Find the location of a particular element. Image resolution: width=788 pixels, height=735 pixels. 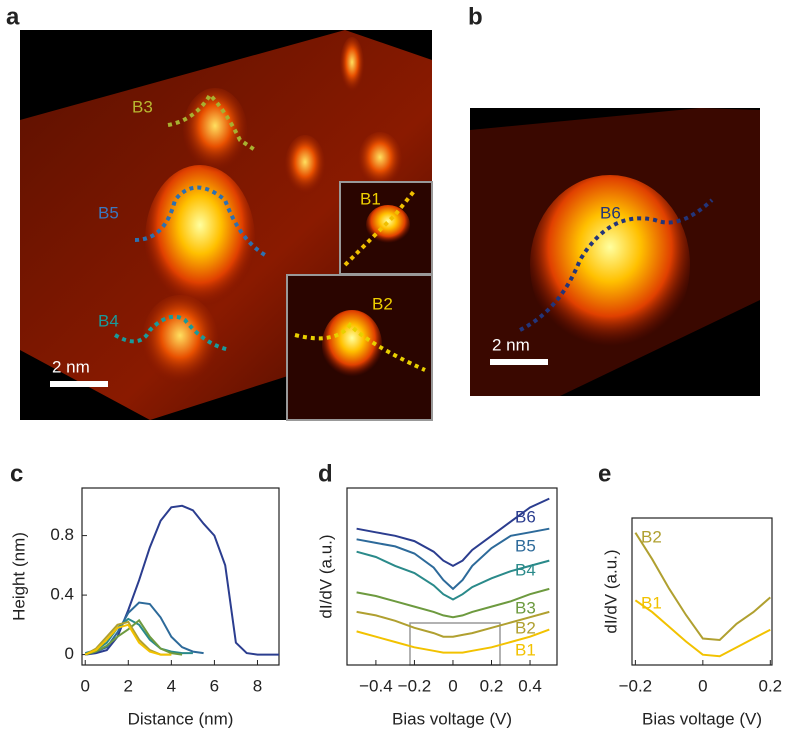

panel-letter: b is located at coordinates (475, 16).